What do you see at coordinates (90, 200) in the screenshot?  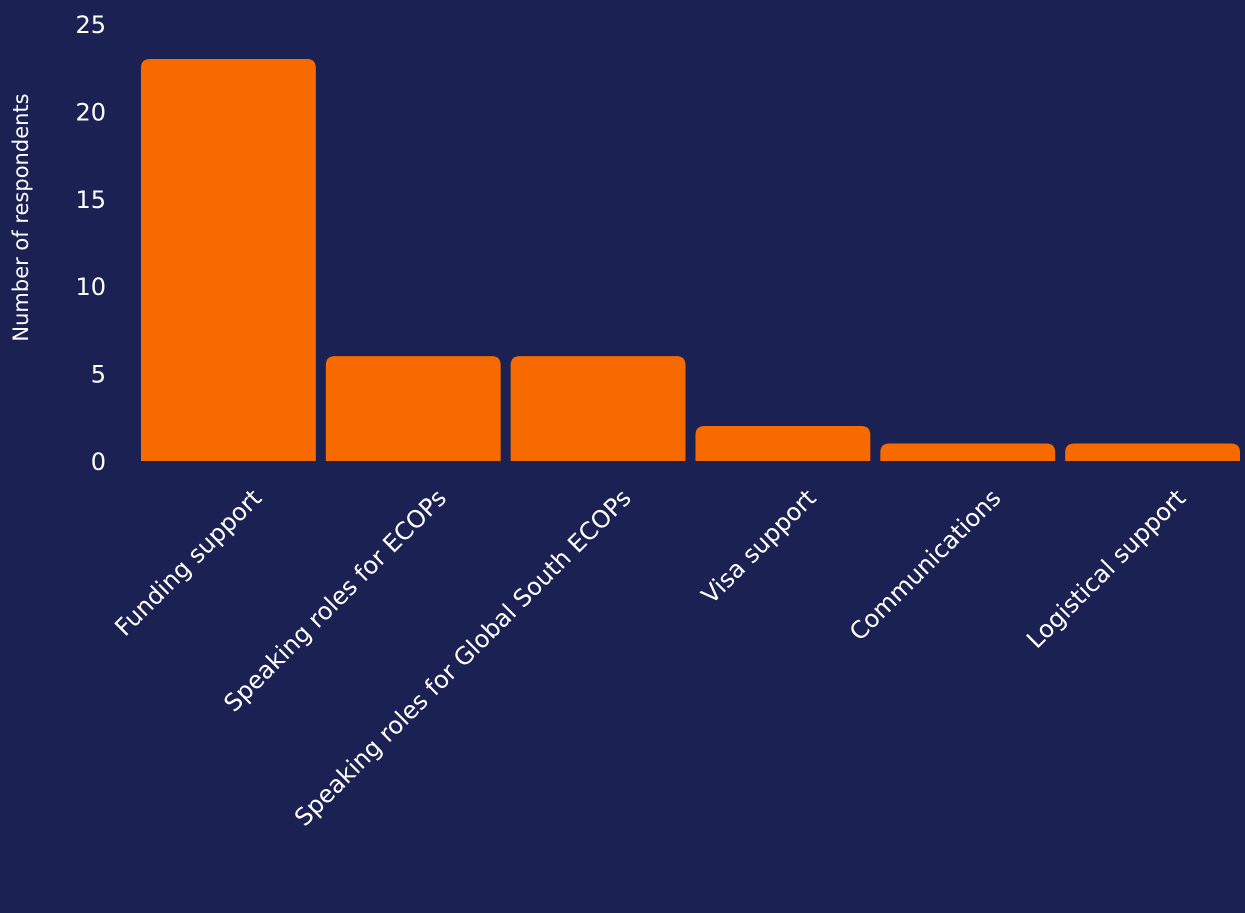 I see `y-tick-label: 15` at bounding box center [90, 200].